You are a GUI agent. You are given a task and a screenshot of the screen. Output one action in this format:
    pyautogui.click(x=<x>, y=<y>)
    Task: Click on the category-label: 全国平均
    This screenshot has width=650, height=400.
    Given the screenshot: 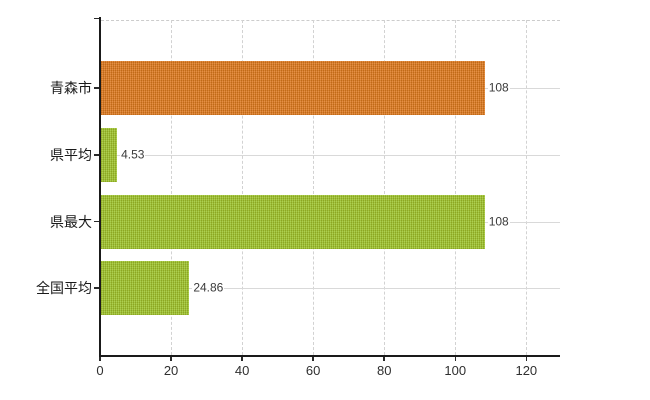 What is the action you would take?
    pyautogui.click(x=64, y=288)
    